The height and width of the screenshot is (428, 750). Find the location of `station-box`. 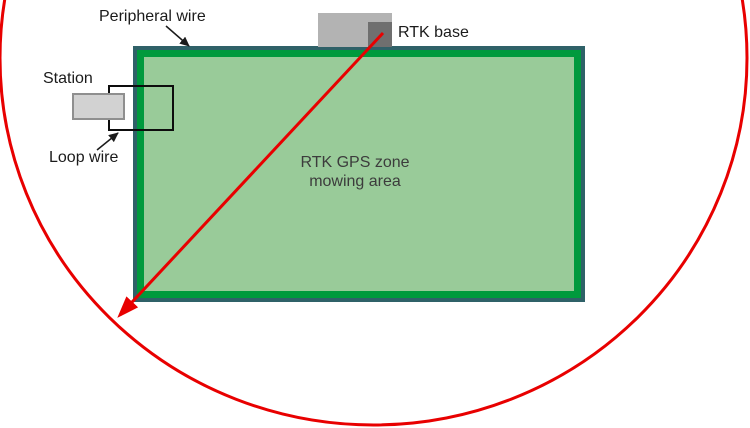

station-box is located at coordinates (98, 106).